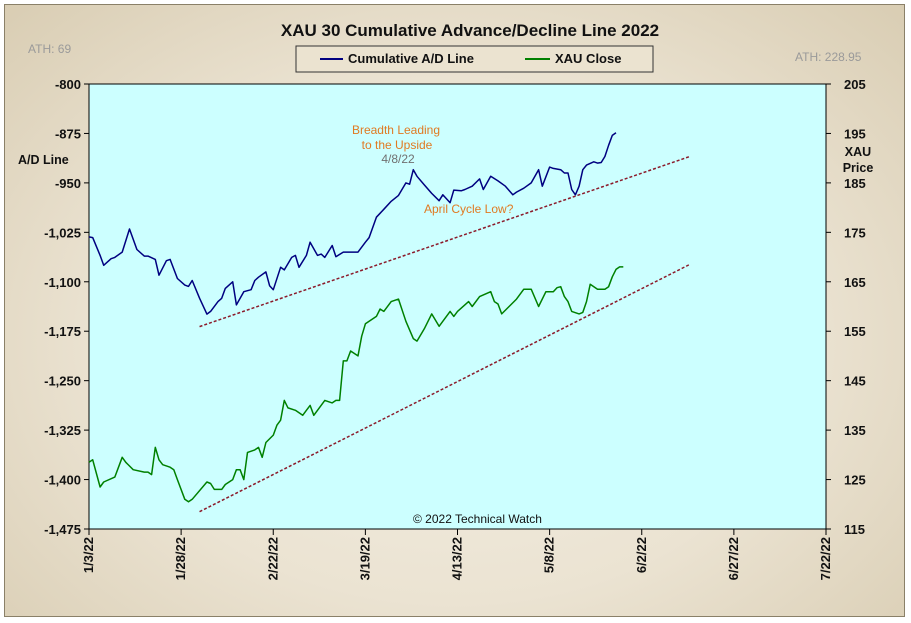 This screenshot has height=623, width=911. I want to click on annotation-date: 4/8/22, so click(398, 159).